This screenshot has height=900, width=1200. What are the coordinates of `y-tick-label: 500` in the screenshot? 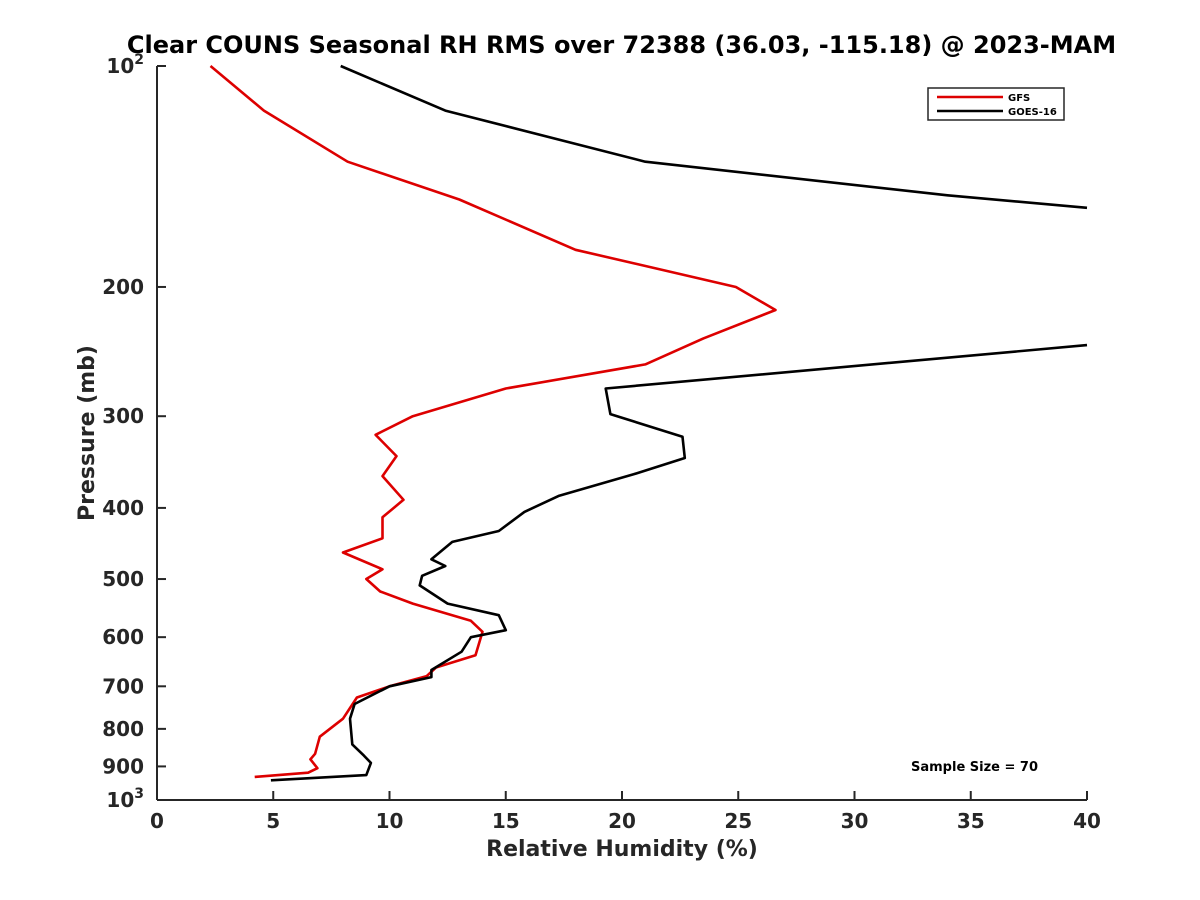 It's located at (123, 579).